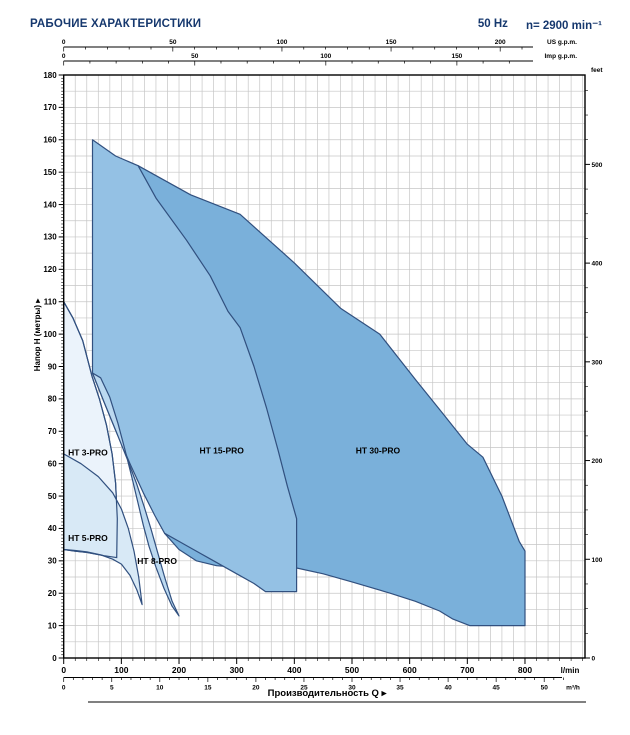 Image resolution: width=630 pixels, height=735 pixels. Describe the element at coordinates (121, 670) in the screenshot. I see `x-tick-label: 100` at that location.